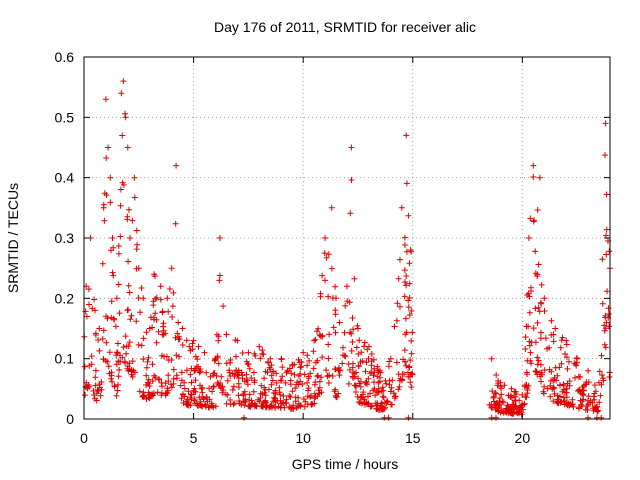  What do you see at coordinates (65, 57) in the screenshot?
I see `y-tick-label: 0.6` at bounding box center [65, 57].